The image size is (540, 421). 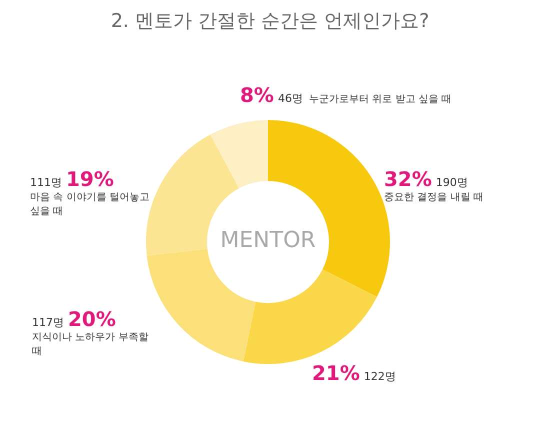 I want to click on slice-label: 중요한 결정을 내릴 때, so click(x=434, y=198).